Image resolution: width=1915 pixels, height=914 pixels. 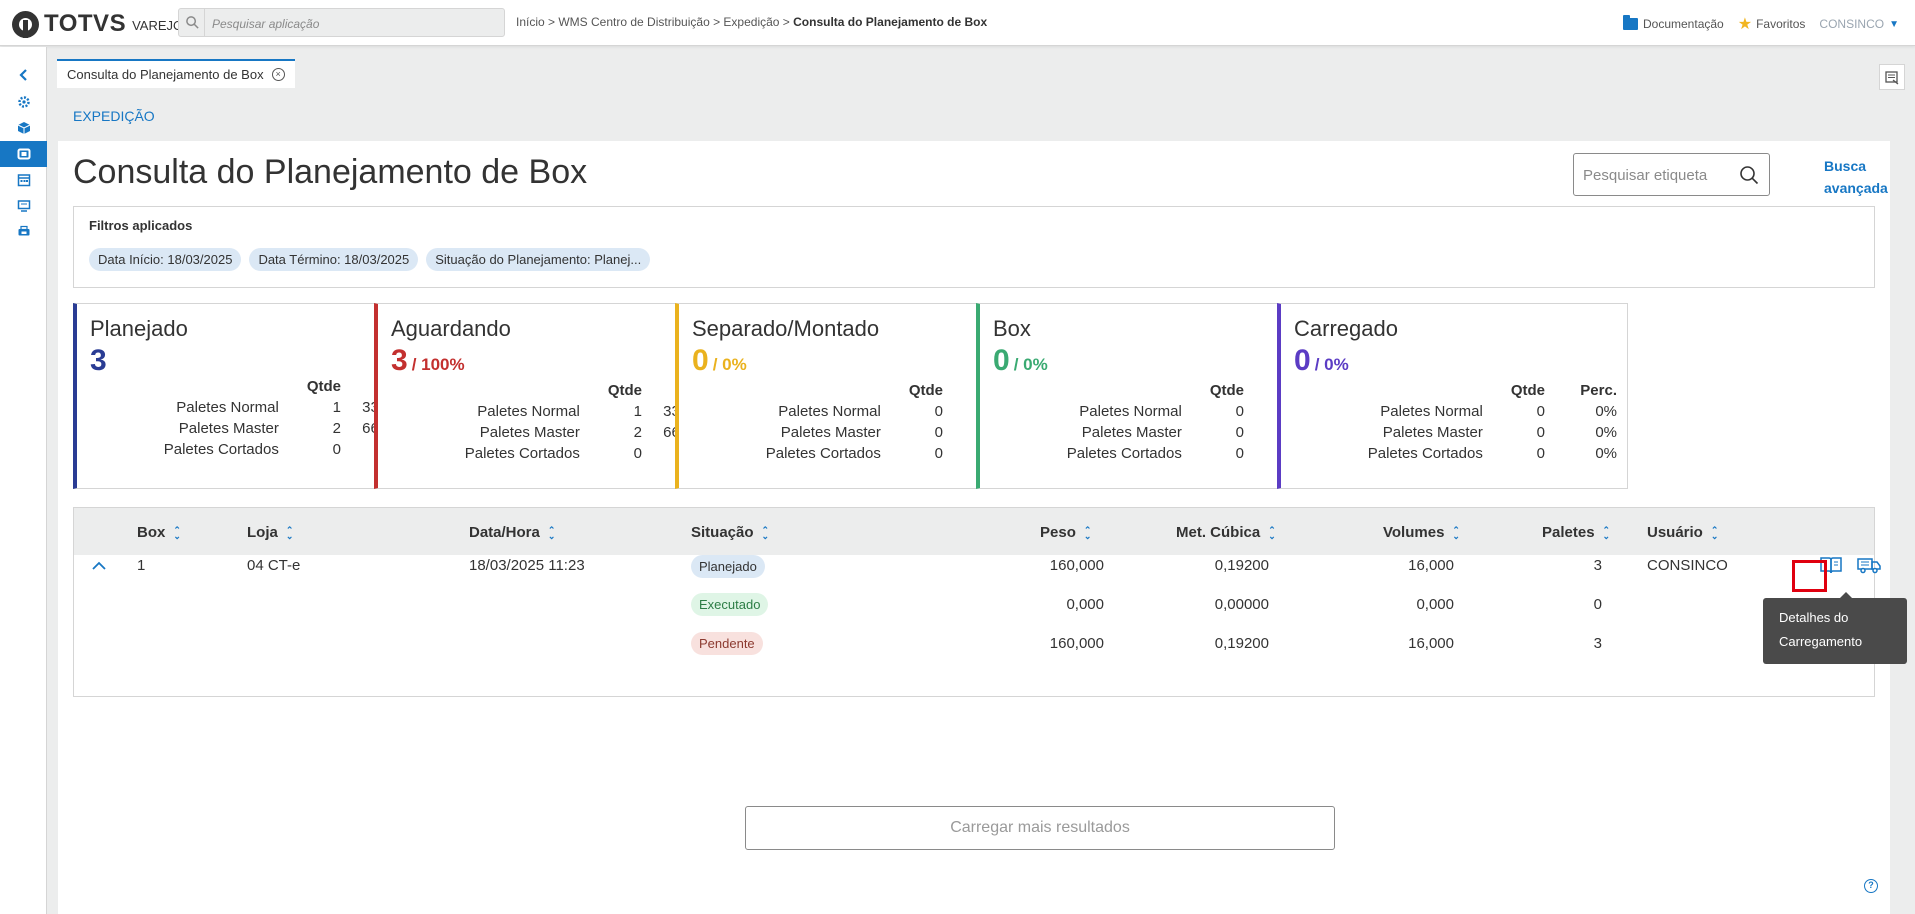 What do you see at coordinates (1871, 886) in the screenshot?
I see `help-icon: ?` at bounding box center [1871, 886].